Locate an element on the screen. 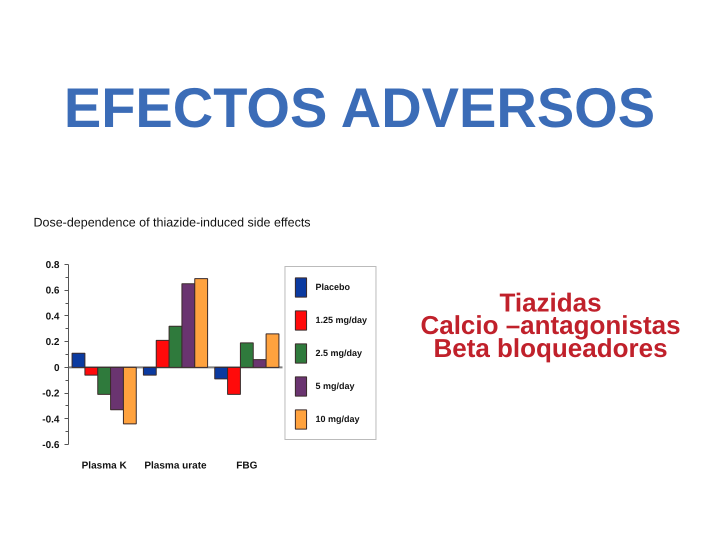 The width and height of the screenshot is (720, 540). chart-subtitle: Dose-dependence of thiazide-induced side effects is located at coordinates (172, 223).